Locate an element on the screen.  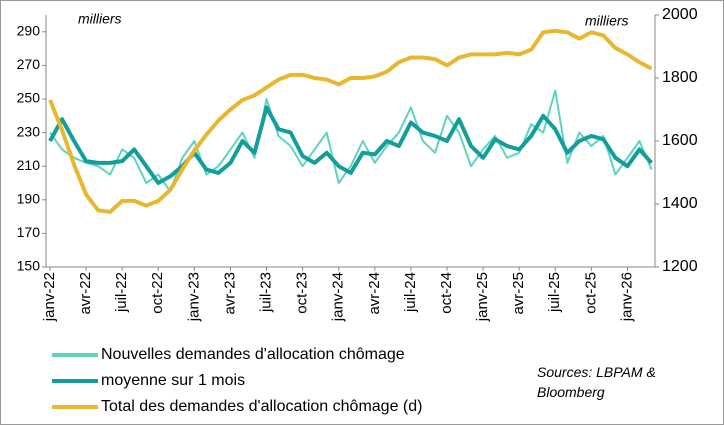
y2-tick-label: 1200 is located at coordinates (680, 266).